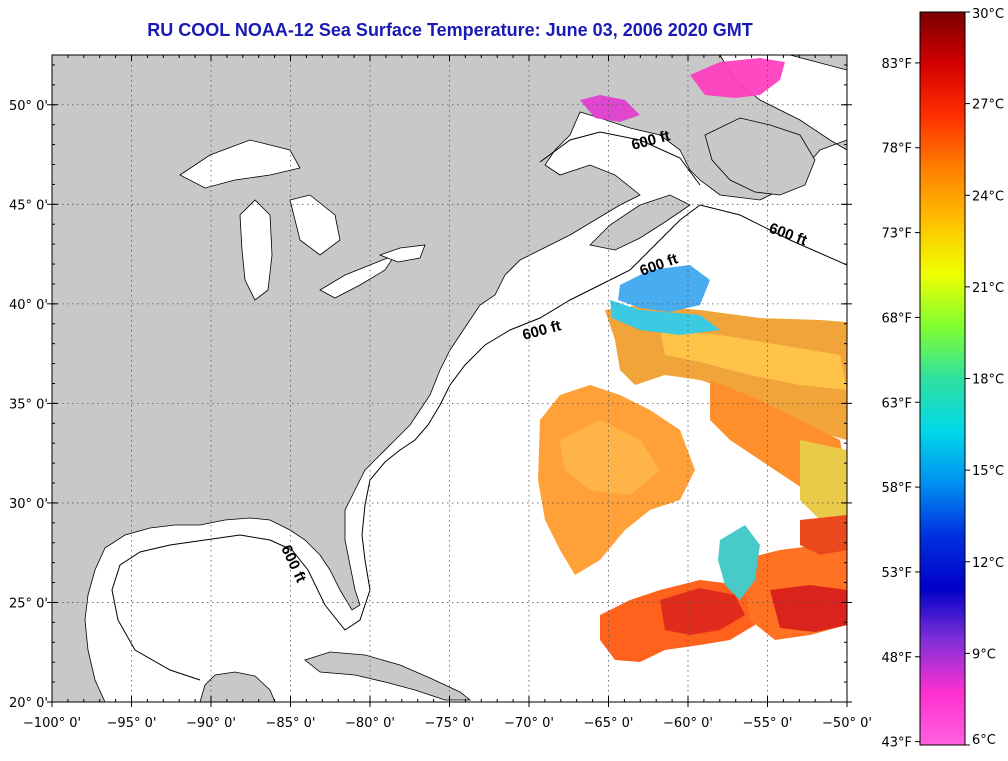 The image size is (1008, 761). What do you see at coordinates (28, 305) in the screenshot?
I see `latitude-tick-label: 40° 0'` at bounding box center [28, 305].